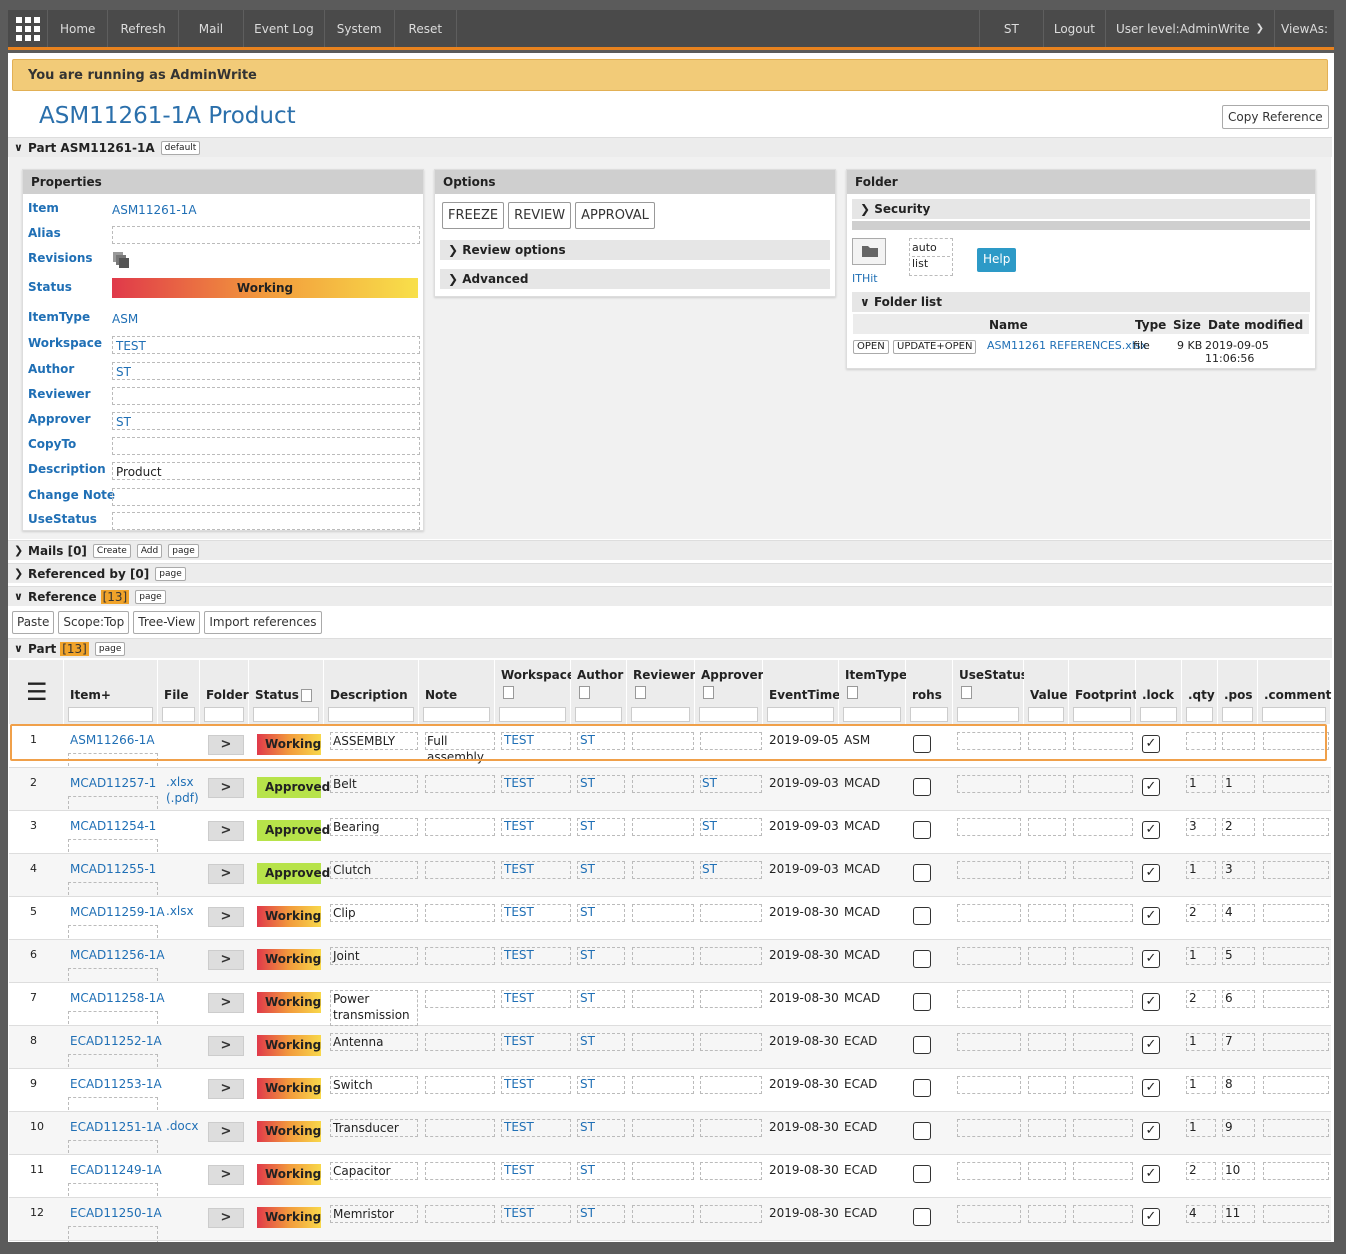  Describe the element at coordinates (180, 911) in the screenshot. I see `row-file-link: .xlsx` at that location.